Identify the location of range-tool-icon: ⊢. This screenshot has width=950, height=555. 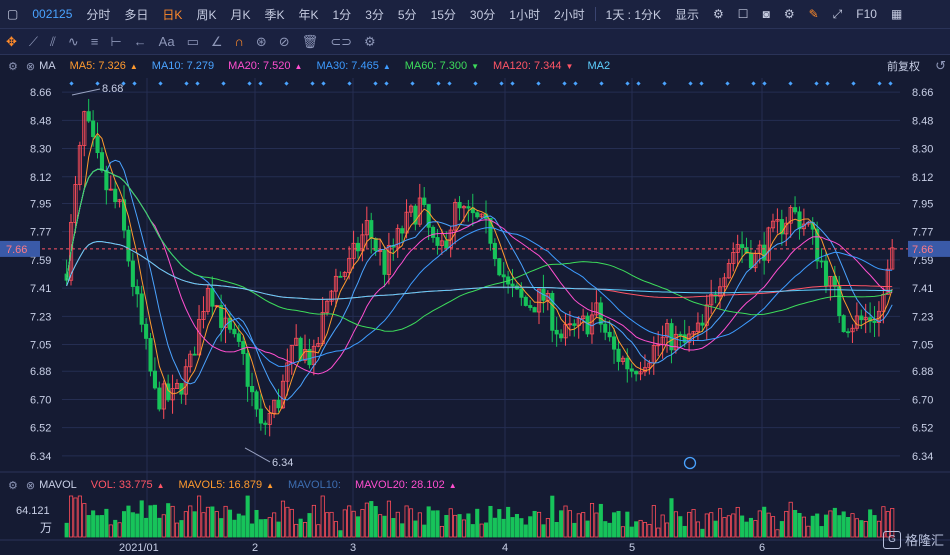
(116, 41).